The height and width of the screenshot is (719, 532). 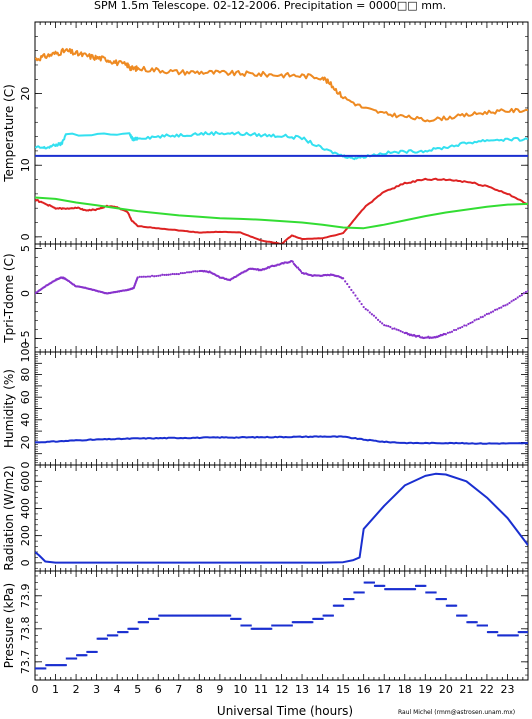 What do you see at coordinates (25, 338) in the screenshot?
I see `y-tick-label: −5` at bounding box center [25, 338].